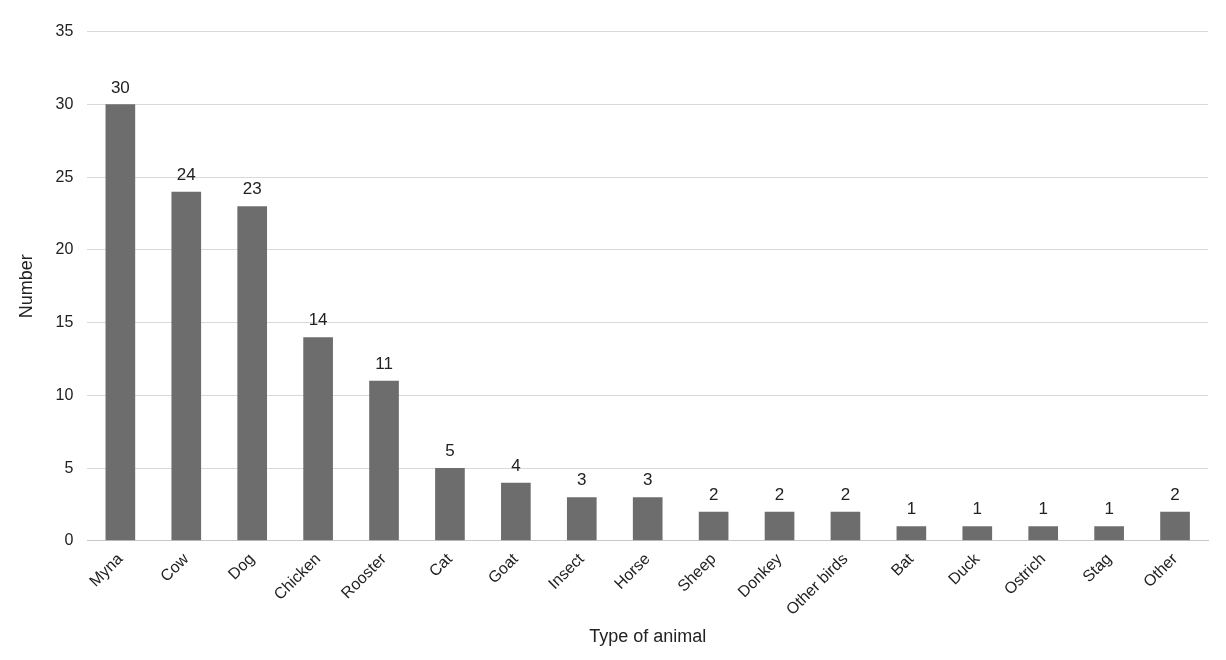 The image size is (1226, 660). I want to click on data-label: 5, so click(450, 451).